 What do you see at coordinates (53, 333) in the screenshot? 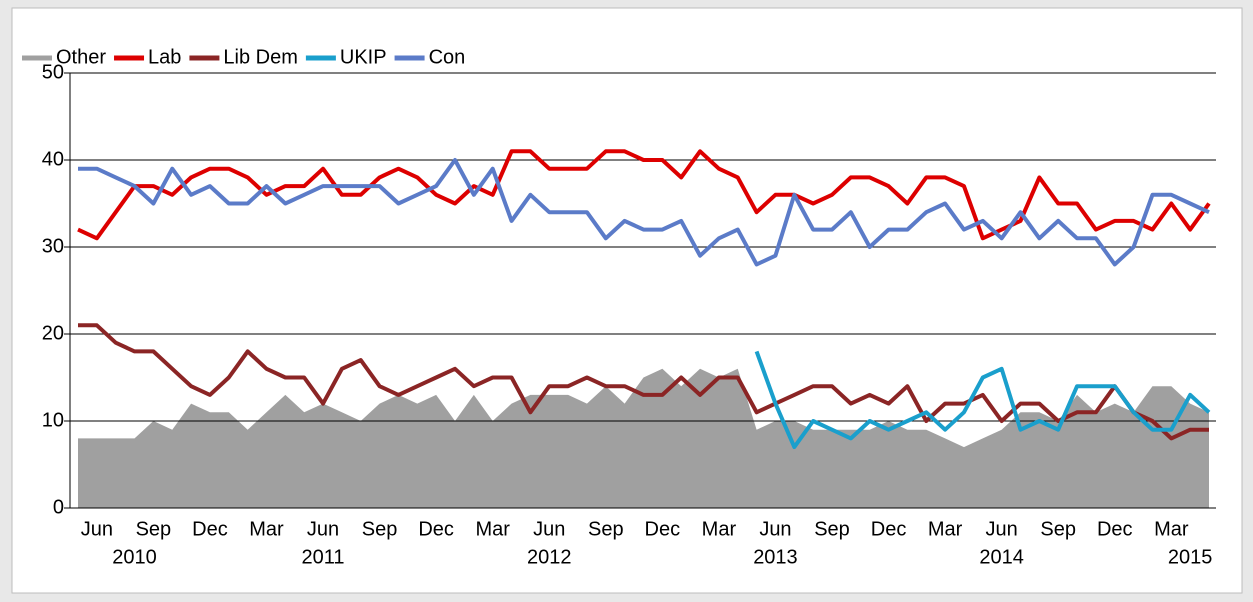
I see `y-tick-label: 20` at bounding box center [53, 333].